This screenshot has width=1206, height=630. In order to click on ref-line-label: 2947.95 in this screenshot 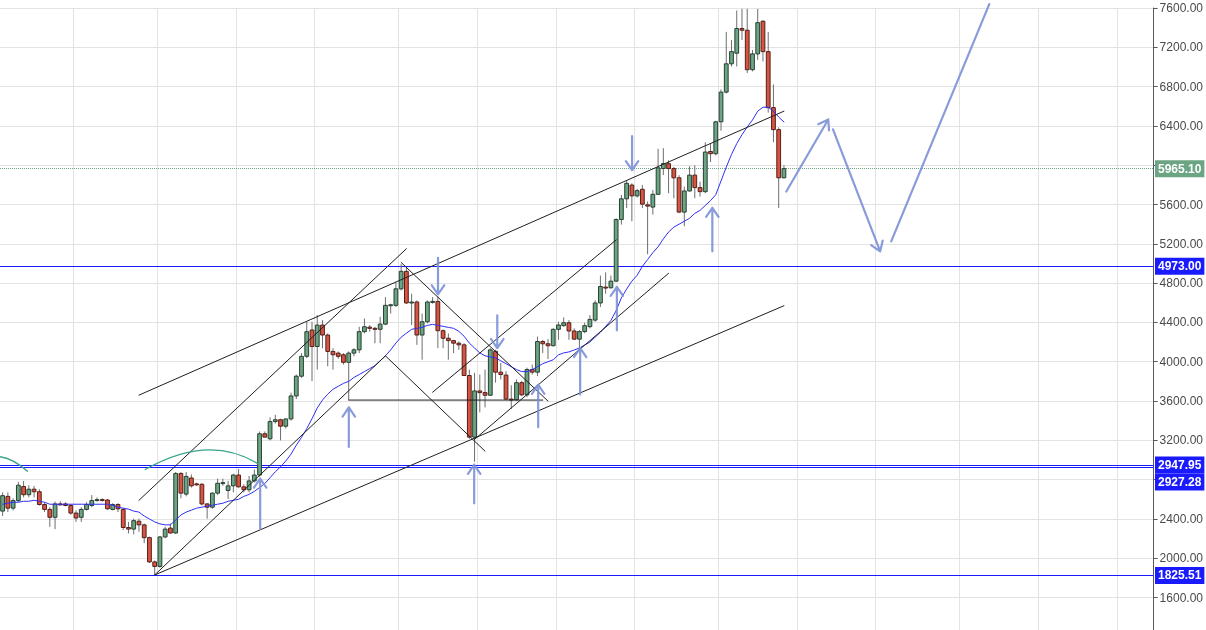, I will do `click(1180, 465)`.